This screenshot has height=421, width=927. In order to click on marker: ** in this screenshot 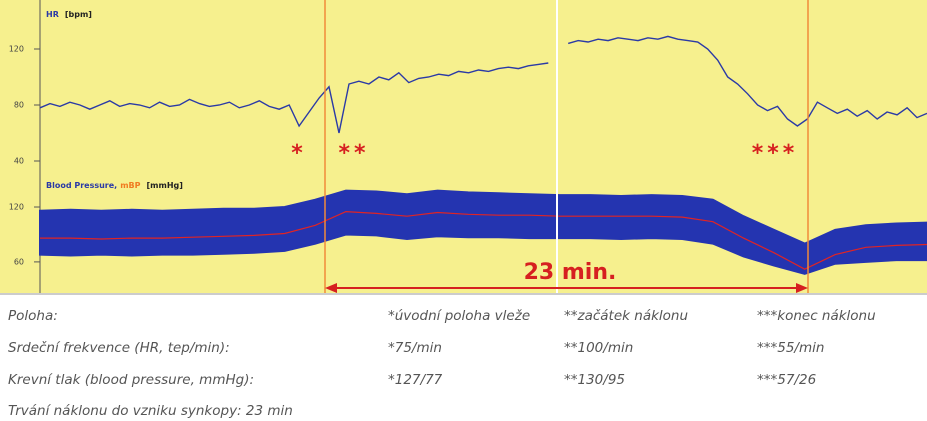, I will do `click(353, 153)`.